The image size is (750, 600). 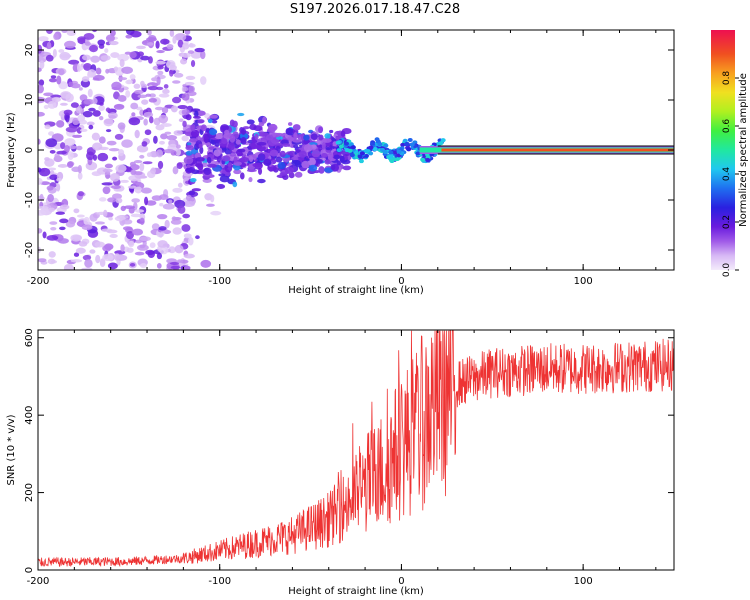 What do you see at coordinates (723, 150) in the screenshot?
I see `colorbar` at bounding box center [723, 150].